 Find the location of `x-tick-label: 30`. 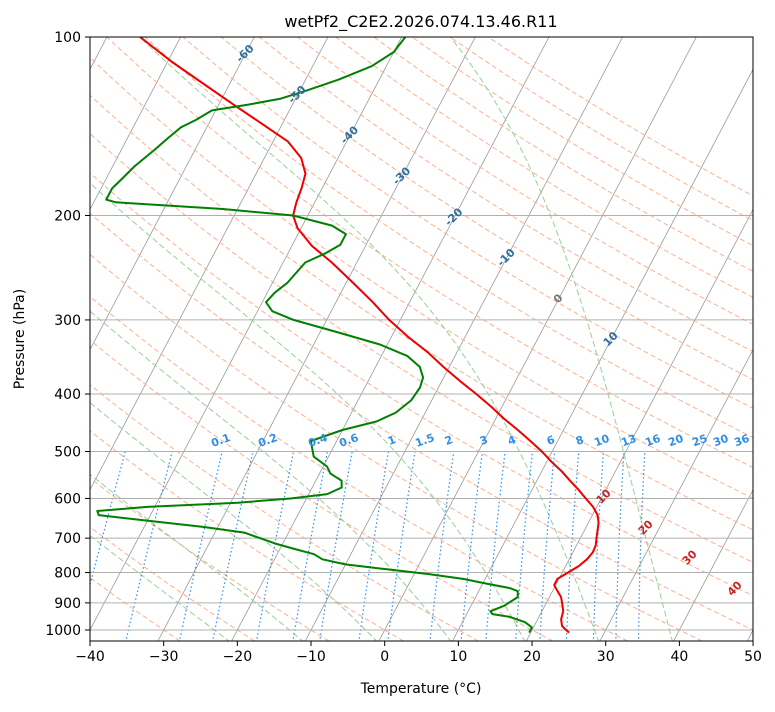

x-tick-label: 30 is located at coordinates (606, 657).